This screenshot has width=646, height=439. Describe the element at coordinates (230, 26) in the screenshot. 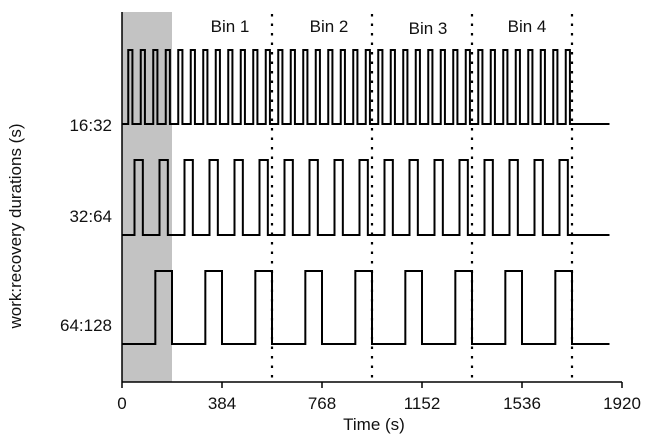

I see `bin-label-1: Bin 1` at that location.